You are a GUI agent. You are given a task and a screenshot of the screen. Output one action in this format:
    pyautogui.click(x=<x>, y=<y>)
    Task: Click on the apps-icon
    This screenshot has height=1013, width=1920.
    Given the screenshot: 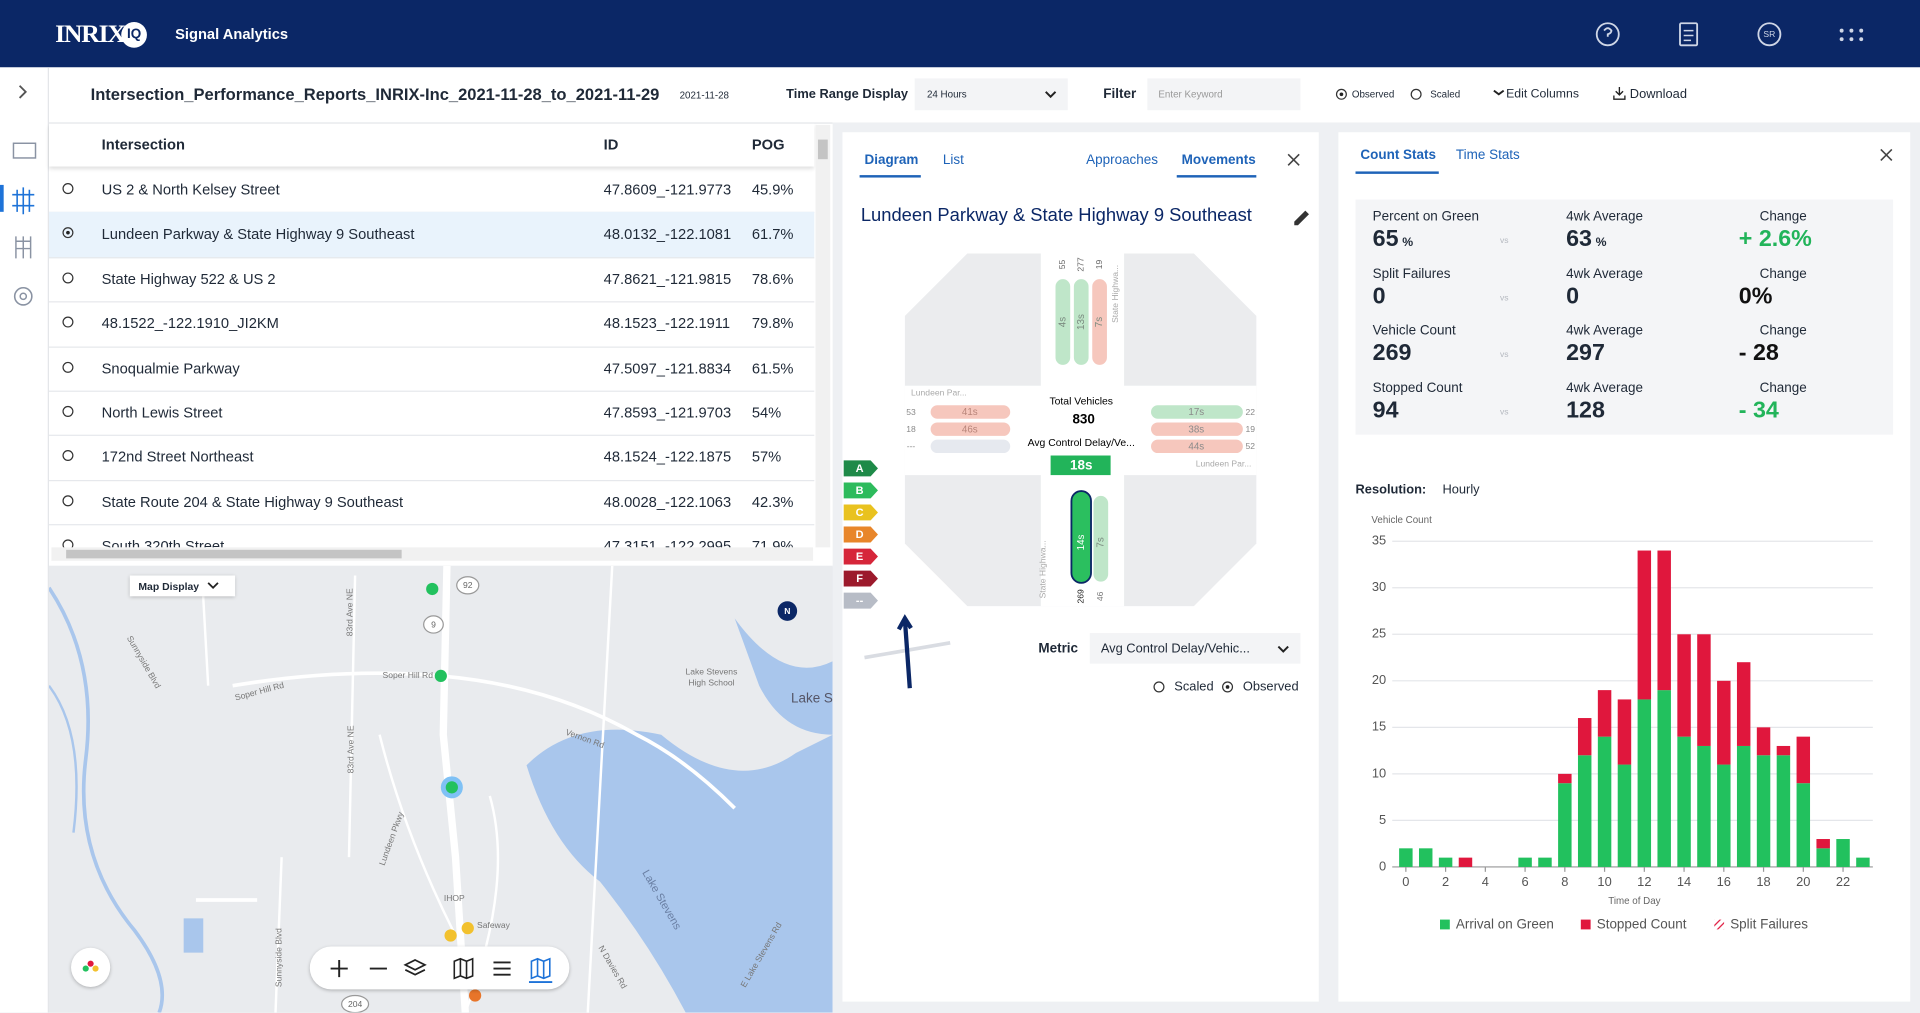 What is the action you would take?
    pyautogui.click(x=1851, y=35)
    